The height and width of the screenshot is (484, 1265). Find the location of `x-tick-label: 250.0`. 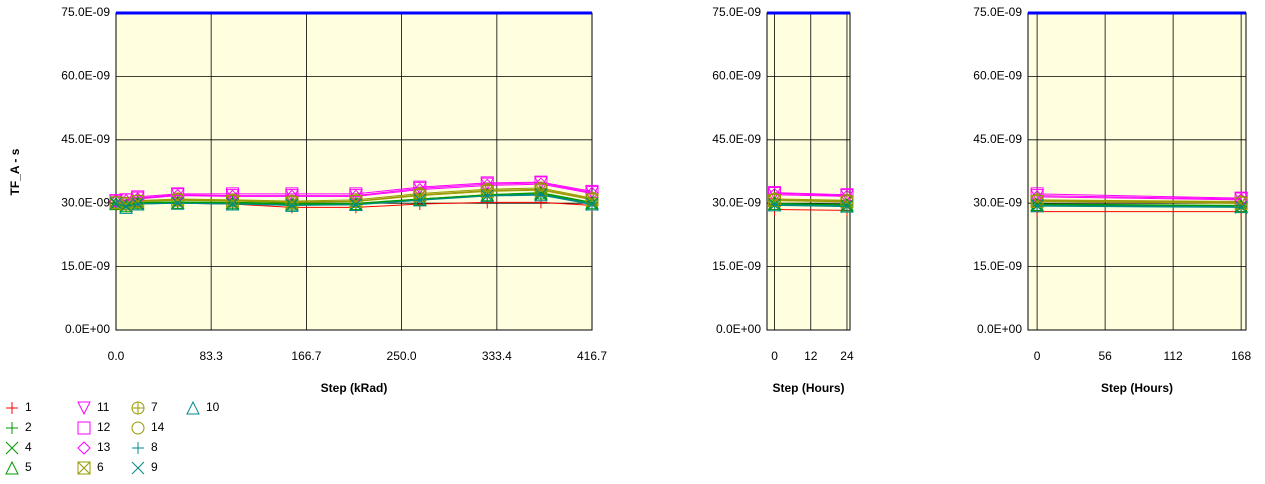

x-tick-label: 250.0 is located at coordinates (402, 356).